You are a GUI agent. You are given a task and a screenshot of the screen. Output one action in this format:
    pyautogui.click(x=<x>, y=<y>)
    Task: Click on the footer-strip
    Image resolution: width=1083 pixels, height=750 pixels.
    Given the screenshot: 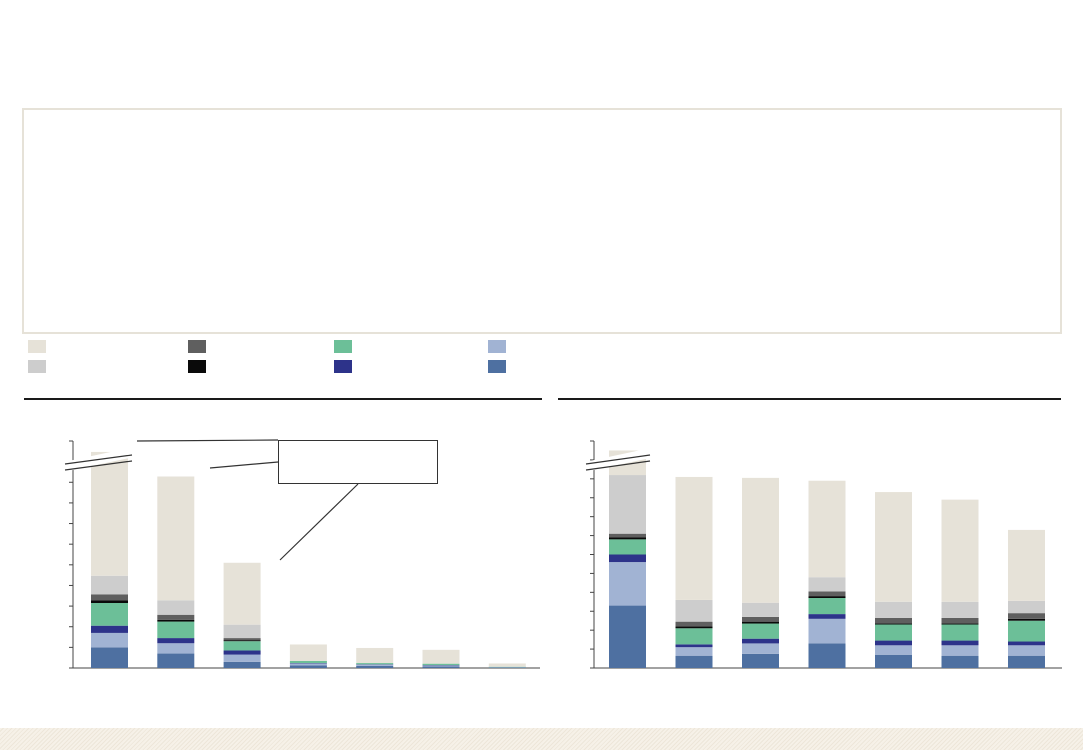 What is the action you would take?
    pyautogui.click(x=541, y=739)
    